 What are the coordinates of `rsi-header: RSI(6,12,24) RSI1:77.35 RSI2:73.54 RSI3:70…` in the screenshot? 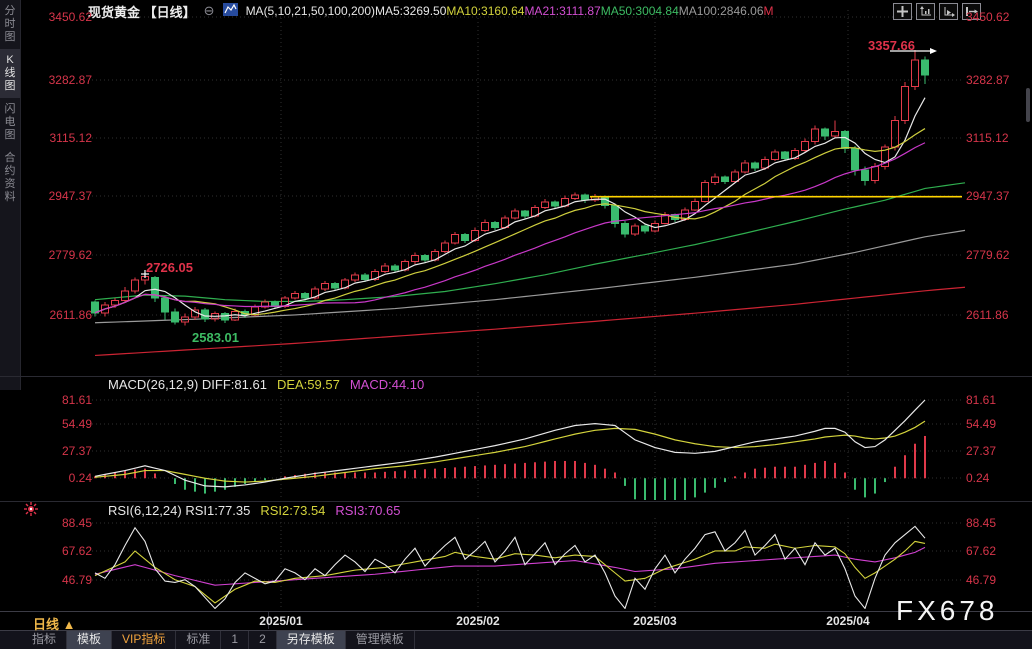 It's located at (259, 510).